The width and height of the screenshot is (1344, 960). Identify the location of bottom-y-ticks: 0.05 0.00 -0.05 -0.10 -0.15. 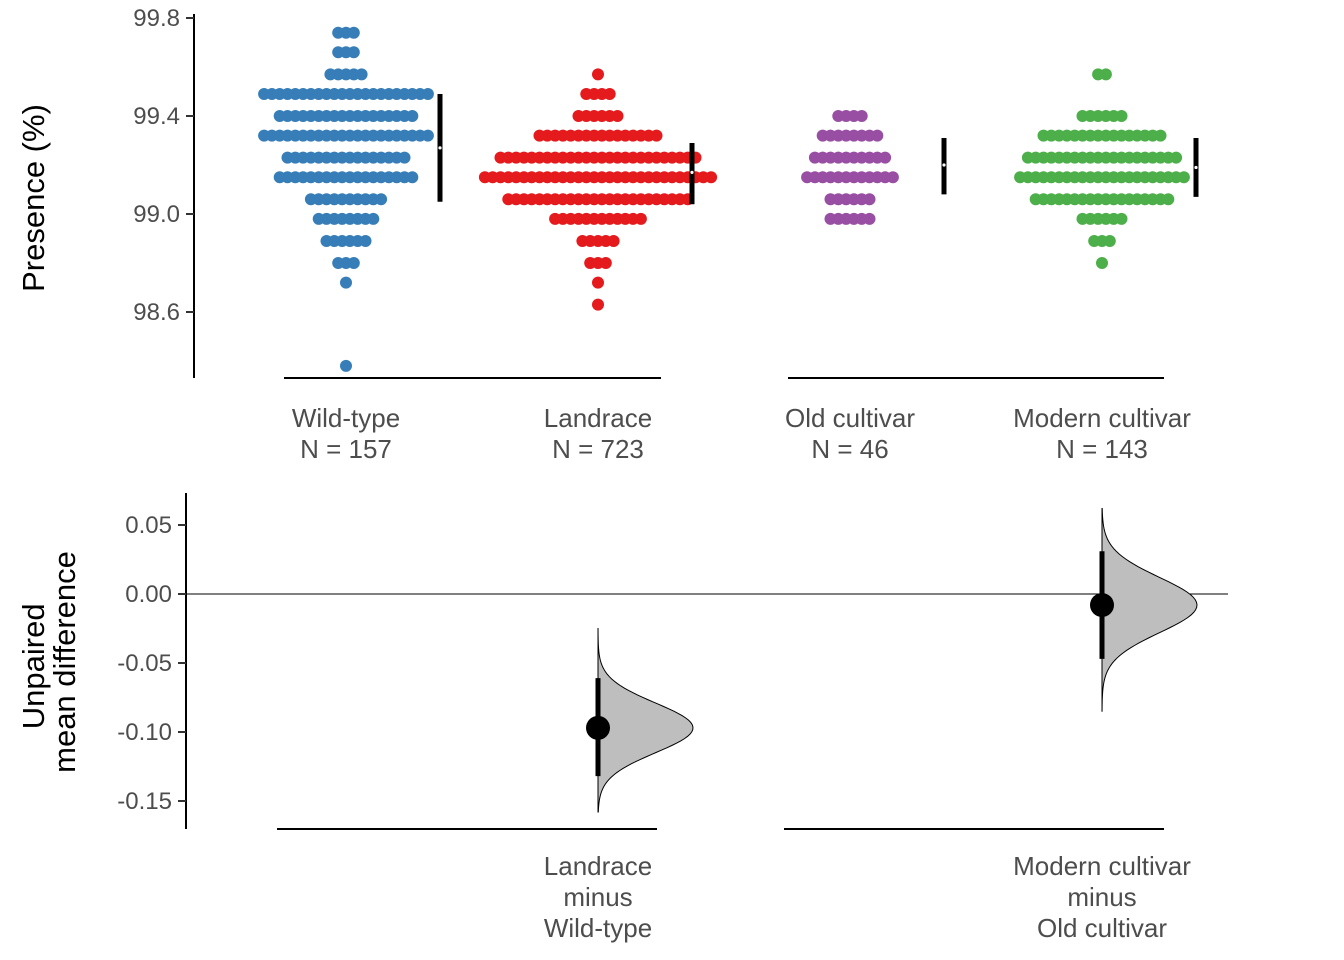
(151, 663).